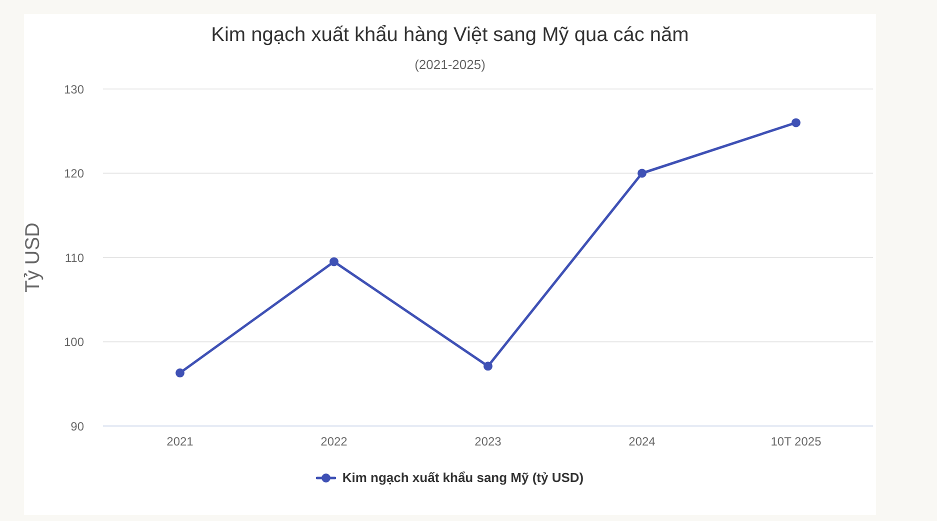  I want to click on y-axis-title: Tỷ USD, so click(33, 257).